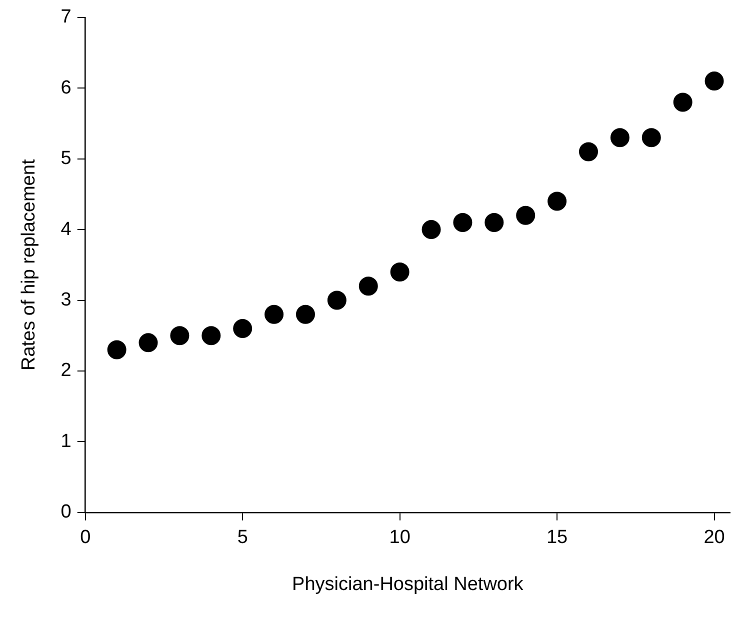 This screenshot has width=744, height=624. What do you see at coordinates (66, 17) in the screenshot?
I see `y-tick-label: 7` at bounding box center [66, 17].